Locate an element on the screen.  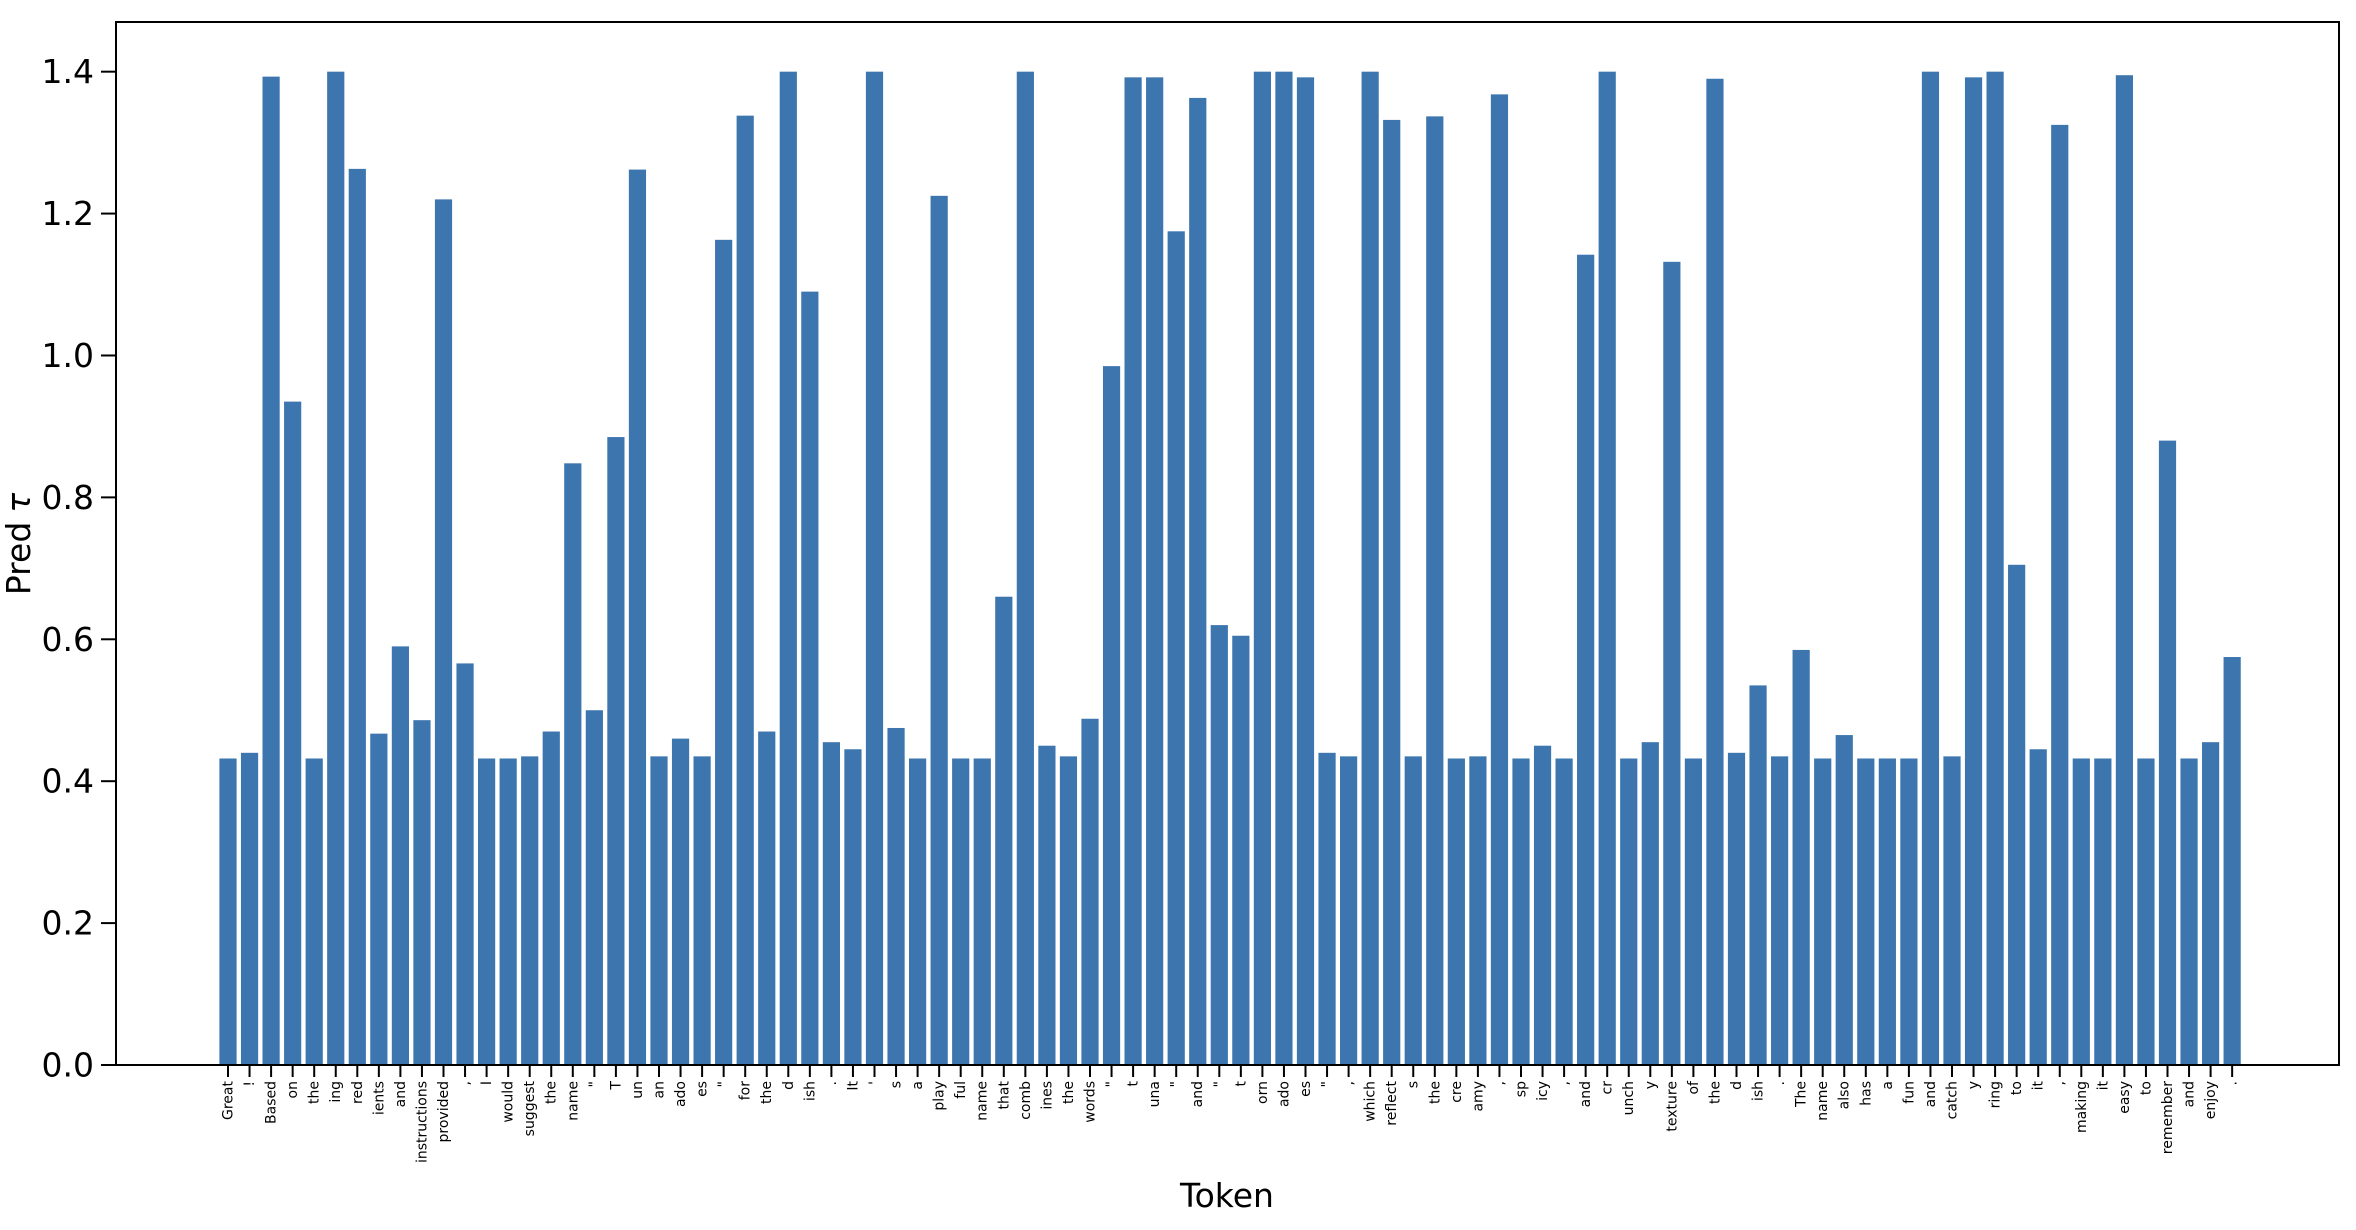
x-tick-label: d is located at coordinates (789, 1085).